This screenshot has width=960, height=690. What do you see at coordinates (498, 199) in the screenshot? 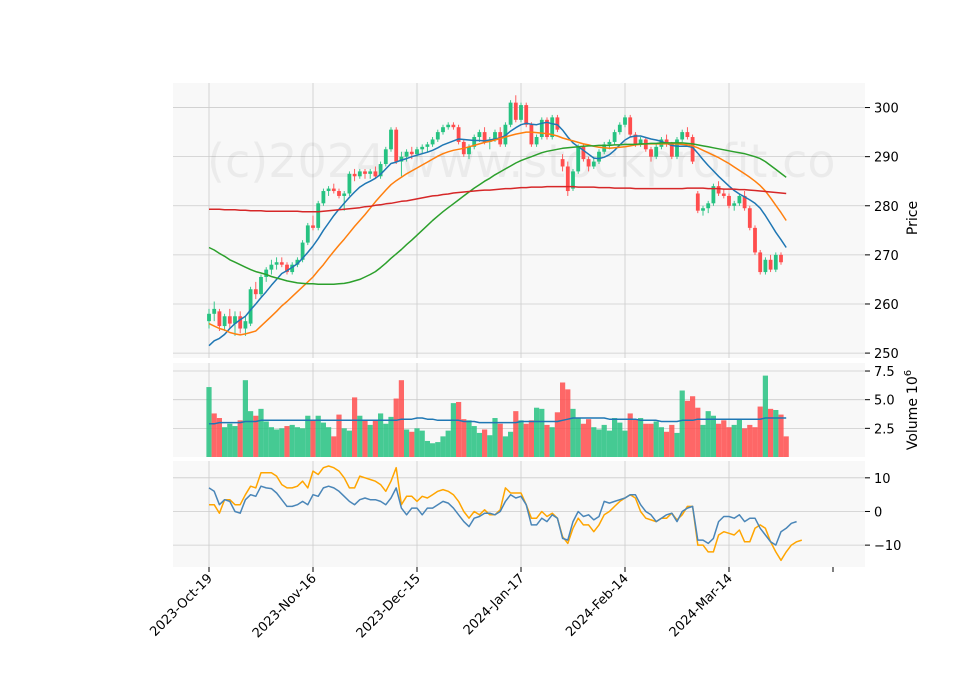
I see `ma-200-line` at bounding box center [498, 199].